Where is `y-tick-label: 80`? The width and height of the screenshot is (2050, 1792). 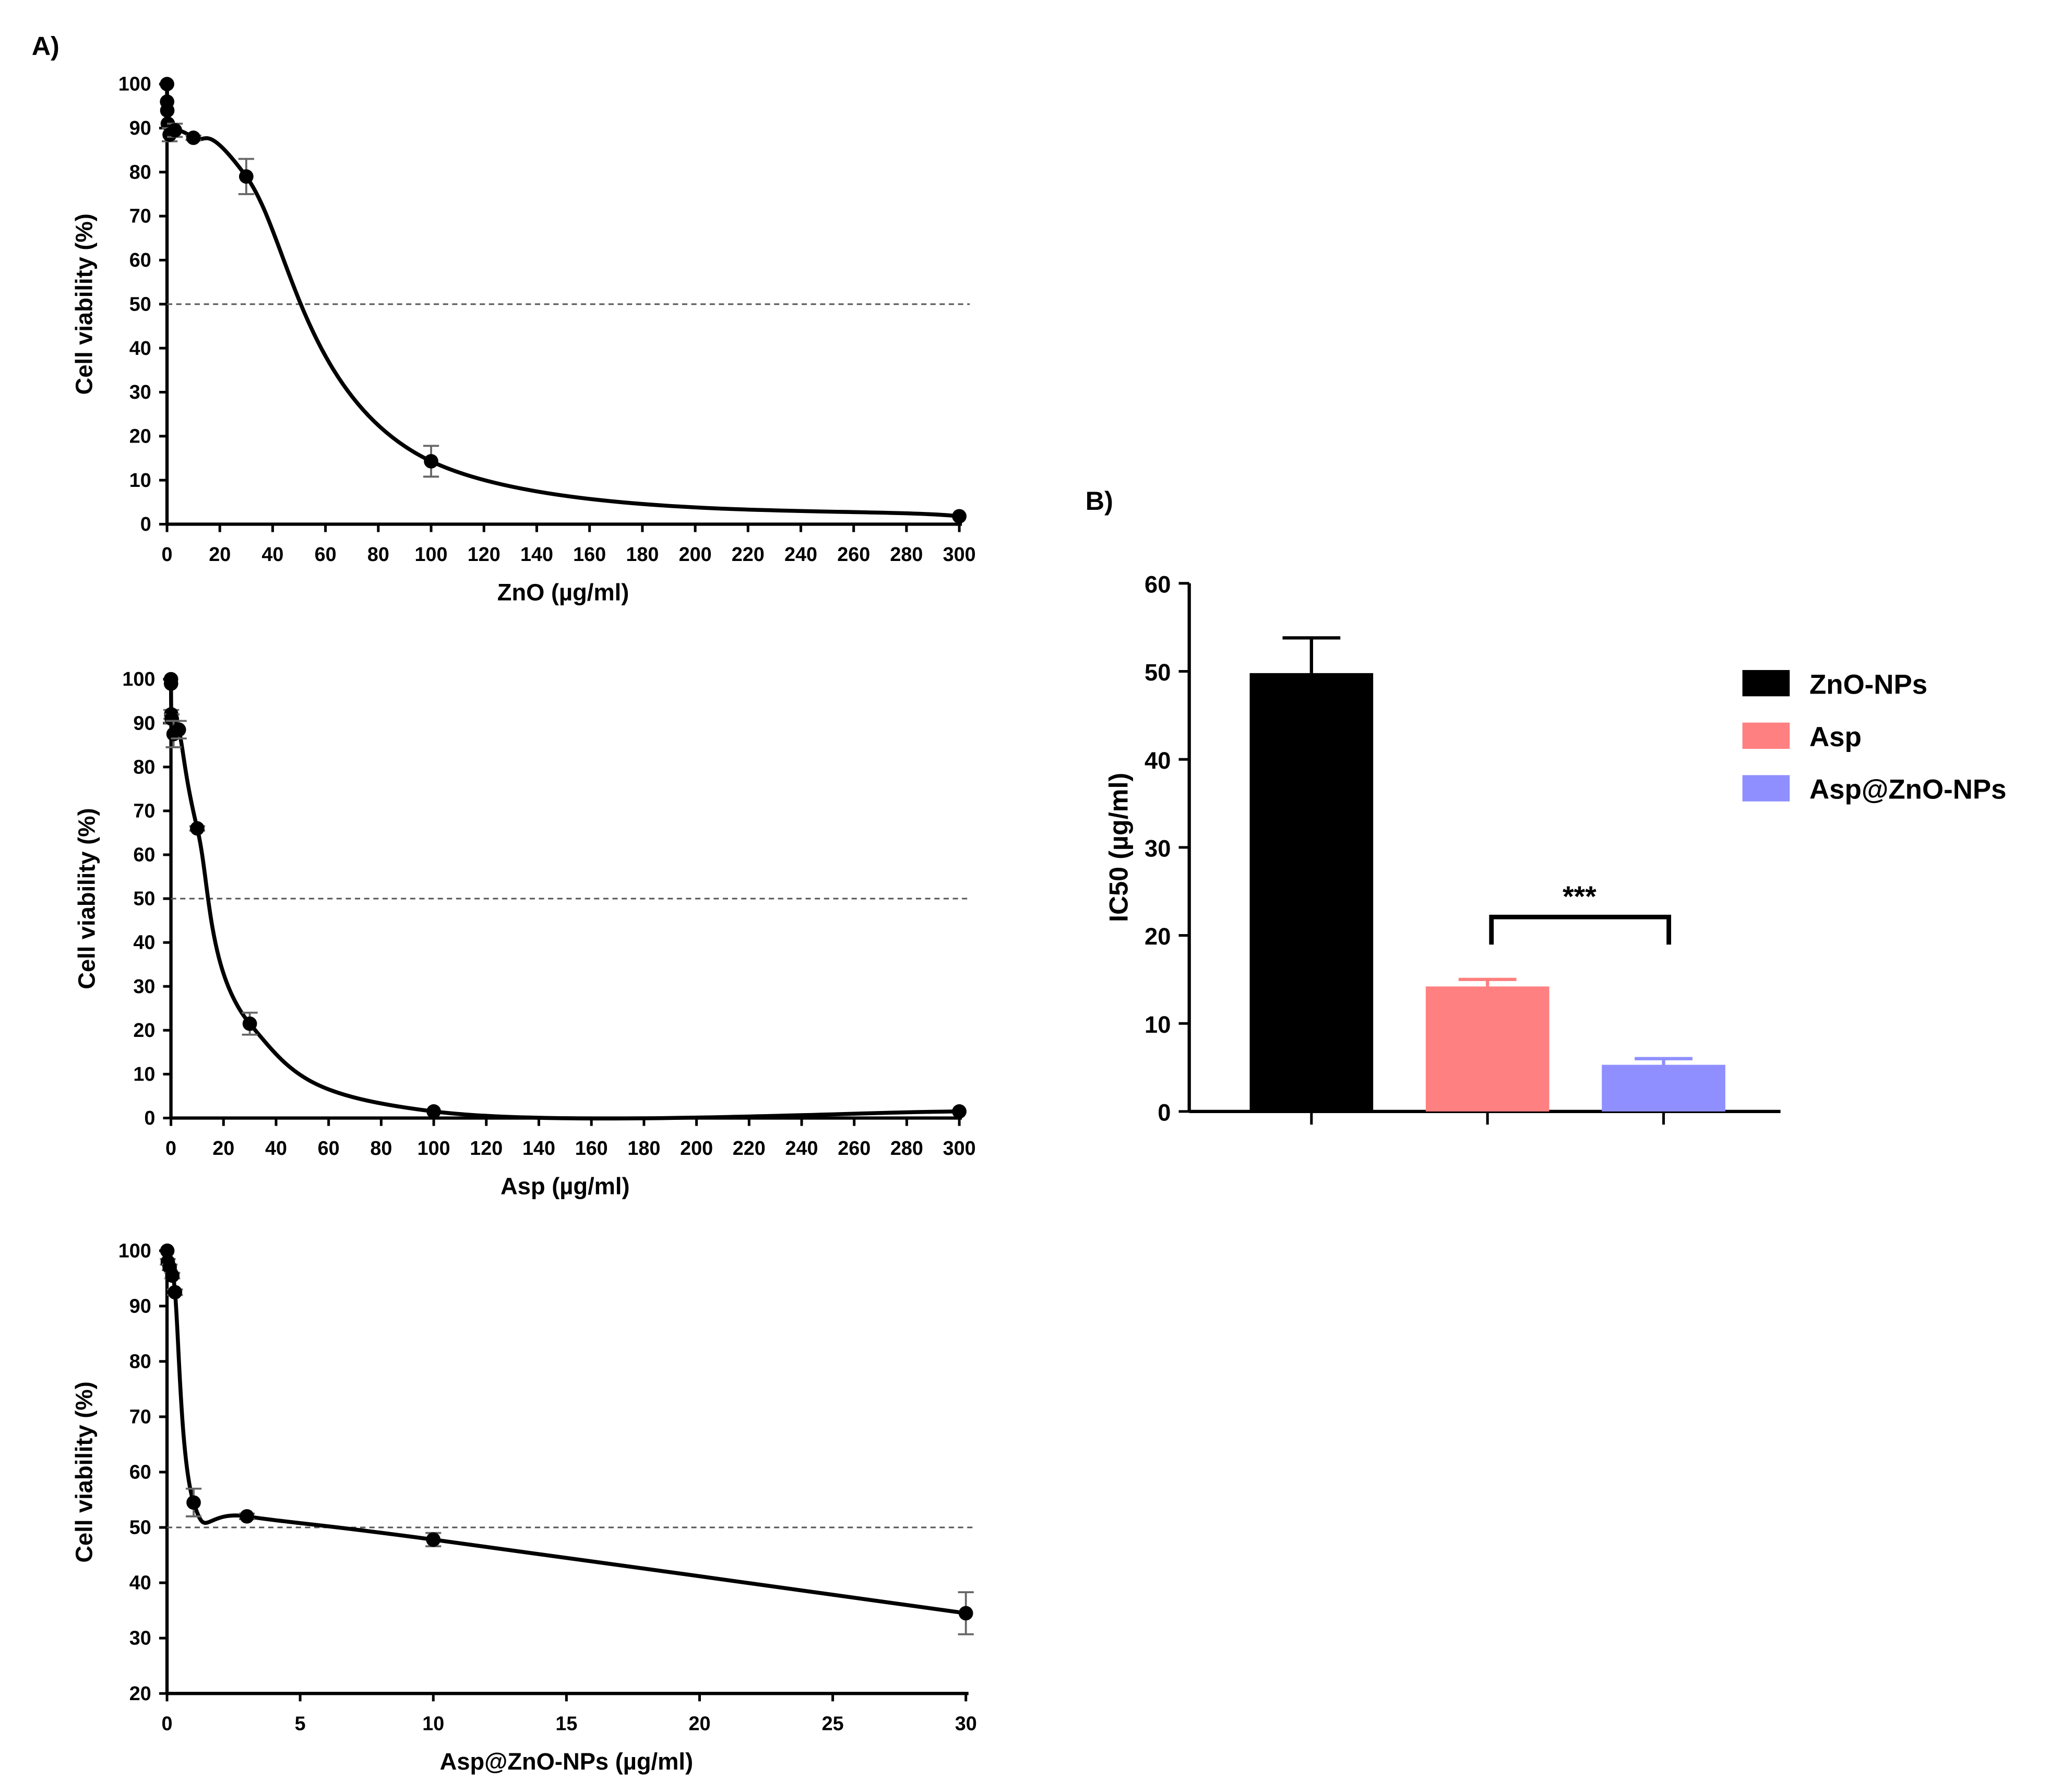
y-tick-label: 80 is located at coordinates (140, 172).